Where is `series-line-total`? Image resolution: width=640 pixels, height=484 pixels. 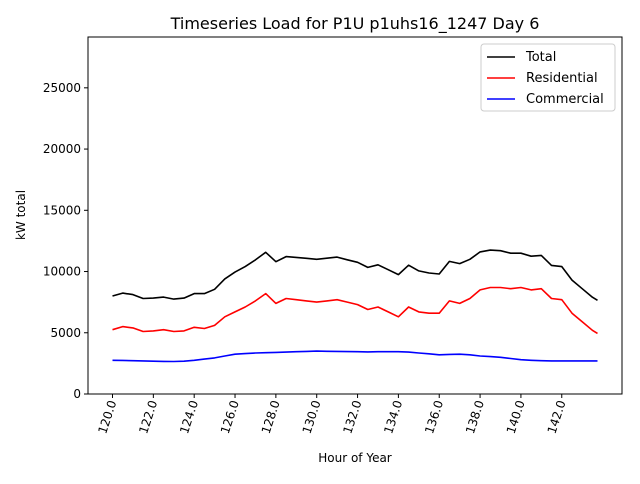 series-line-total is located at coordinates (355, 275).